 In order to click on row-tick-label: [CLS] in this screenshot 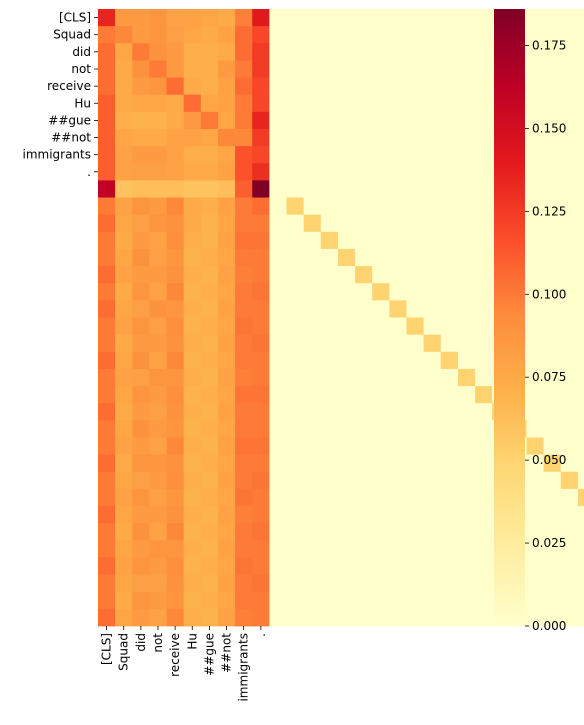, I will do `click(75, 18)`.